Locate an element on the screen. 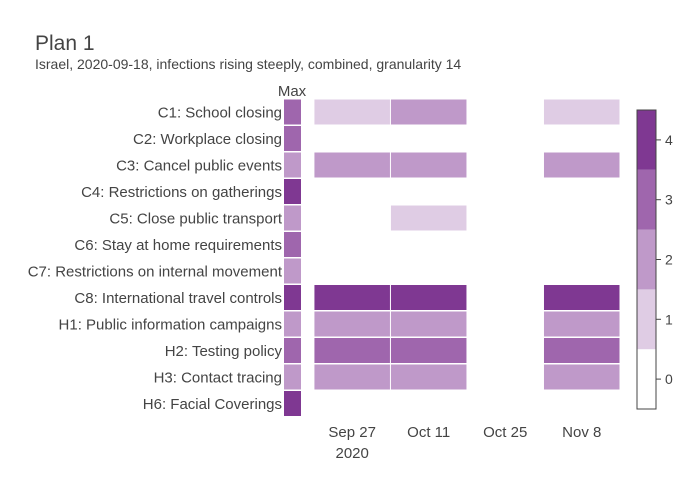 The image size is (700, 500). row-label: H1: Public information campaigns is located at coordinates (170, 324).